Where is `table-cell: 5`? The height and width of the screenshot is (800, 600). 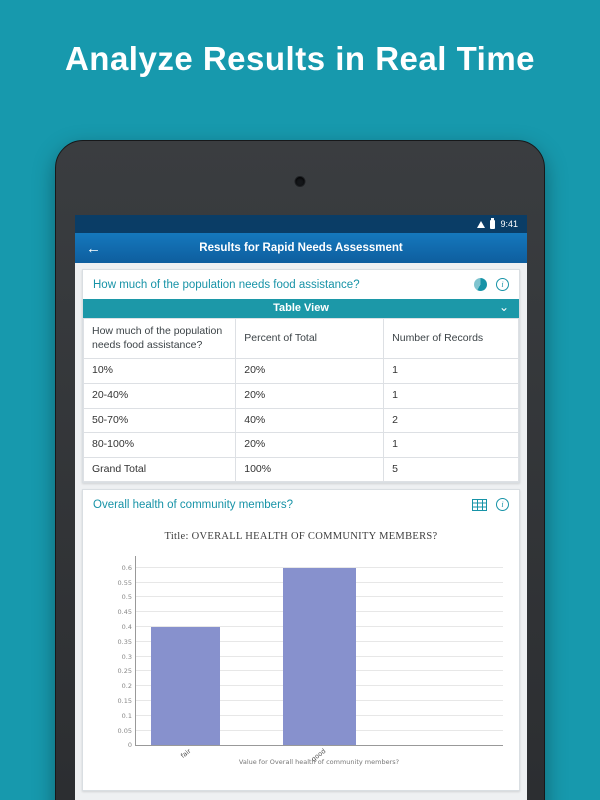 table-cell: 5 is located at coordinates (451, 469).